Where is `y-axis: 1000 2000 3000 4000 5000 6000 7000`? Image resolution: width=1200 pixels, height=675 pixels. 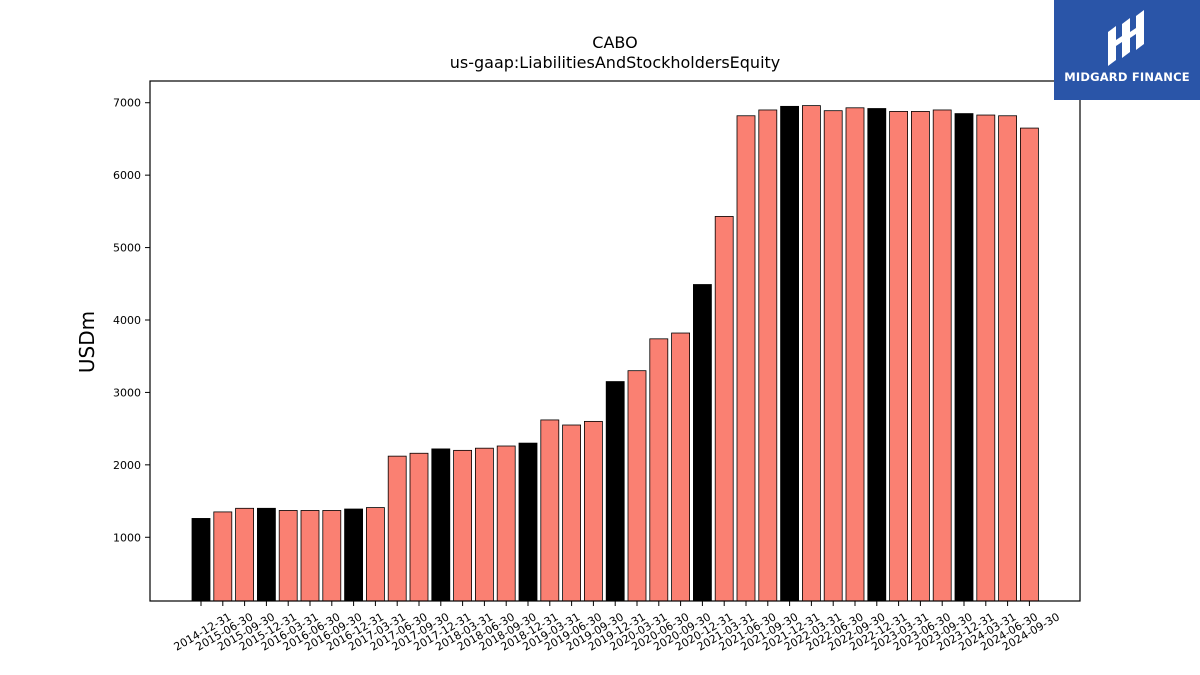 y-axis: 1000 2000 3000 4000 5000 6000 7000 is located at coordinates (131, 320).